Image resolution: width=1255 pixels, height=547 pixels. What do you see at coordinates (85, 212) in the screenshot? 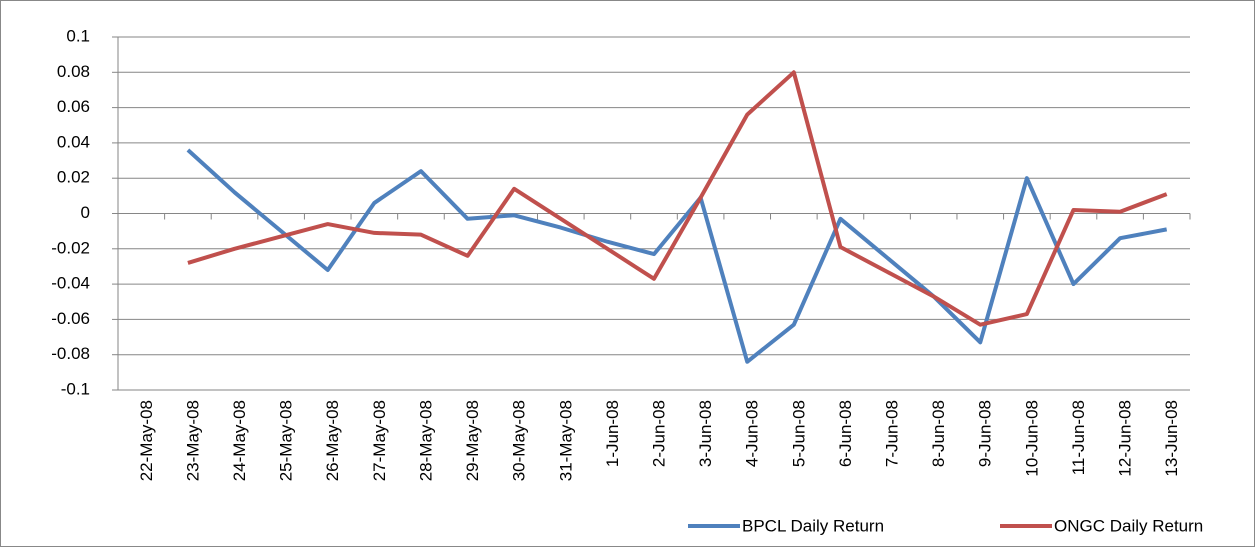
I see `y-tick-label: 0` at bounding box center [85, 212].